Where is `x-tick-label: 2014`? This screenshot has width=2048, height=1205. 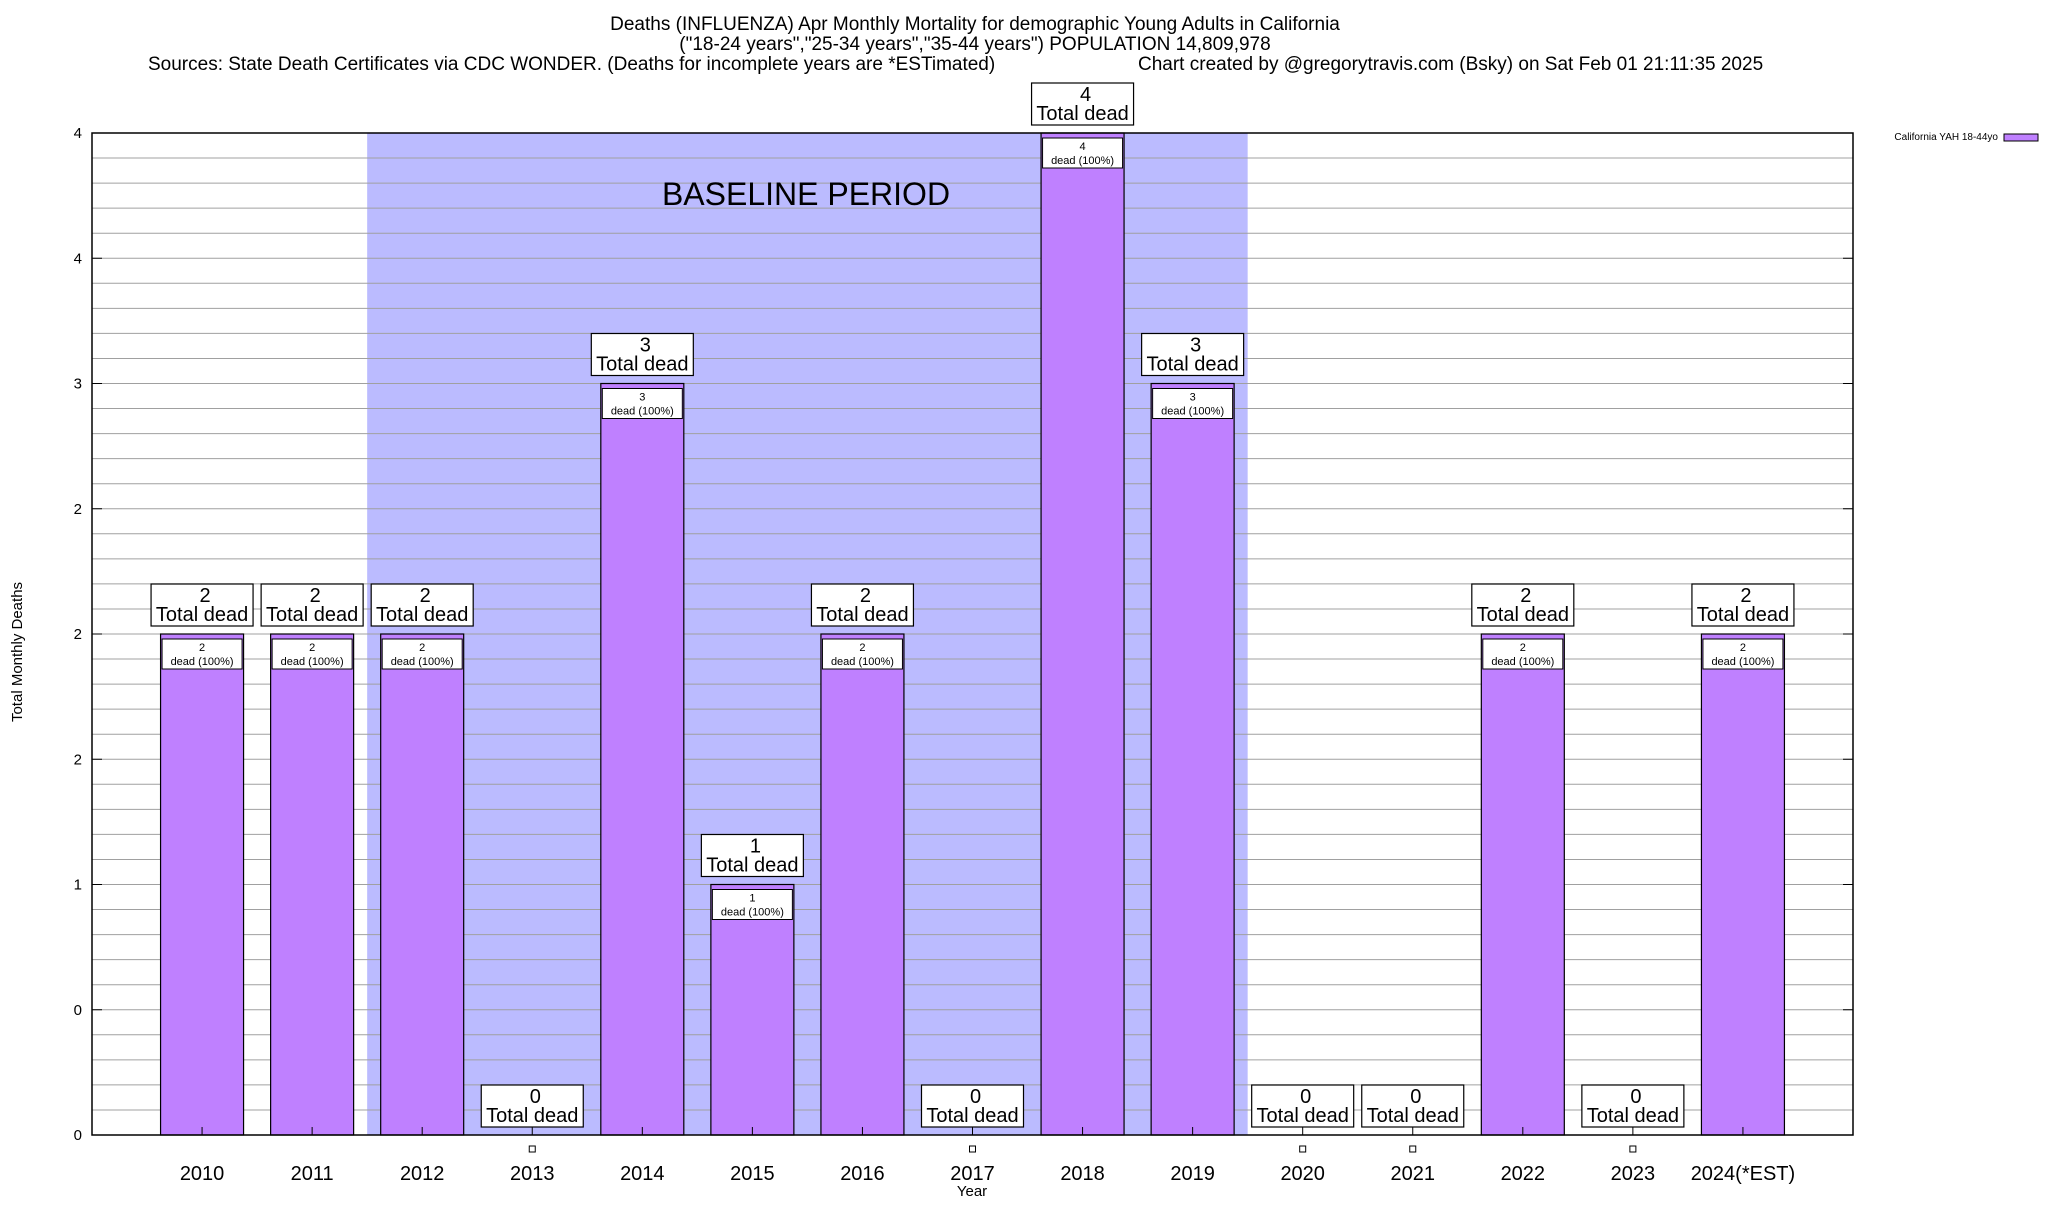
x-tick-label: 2014 is located at coordinates (642, 1174).